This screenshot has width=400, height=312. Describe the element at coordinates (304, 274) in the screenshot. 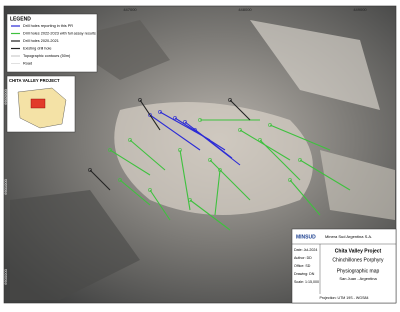

I see `detail: Drawing: DN` at that location.